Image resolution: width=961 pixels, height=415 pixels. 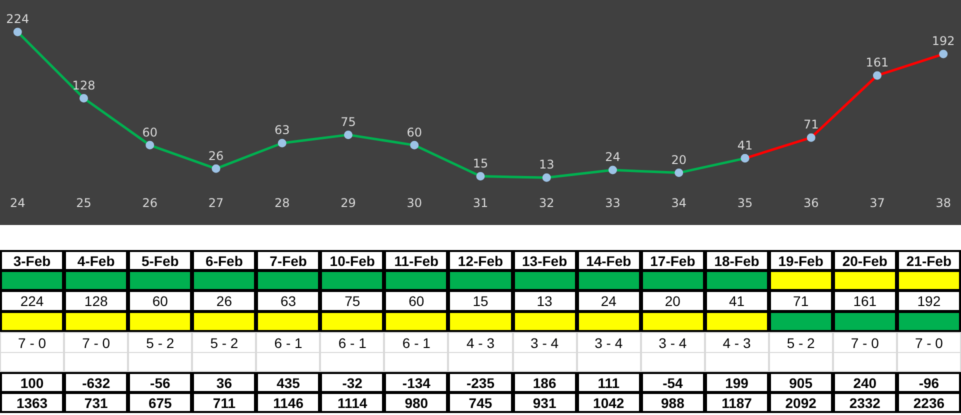 I want to click on text: 711, so click(x=224, y=402).